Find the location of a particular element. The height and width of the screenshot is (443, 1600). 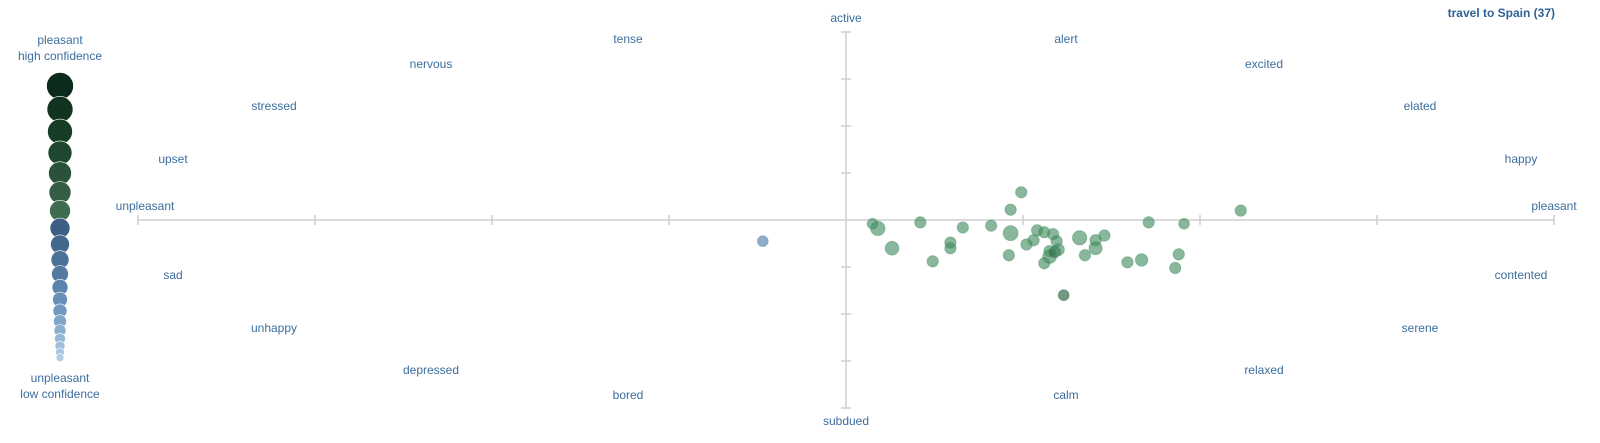

legend-top-line2: high confidence is located at coordinates (60, 56).